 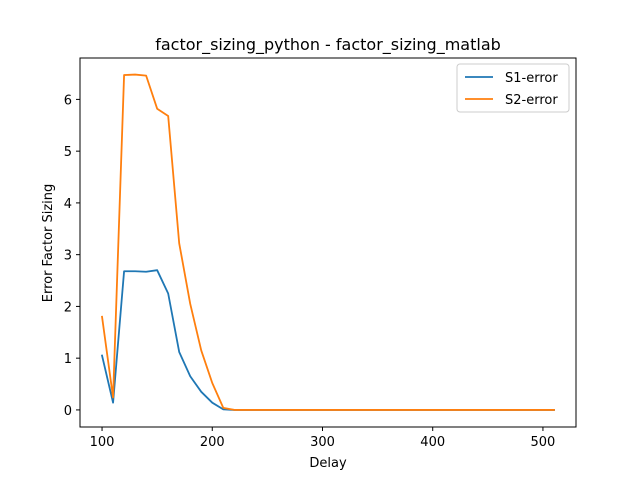 What do you see at coordinates (328, 463) in the screenshot?
I see `x-axis-label: Delay` at bounding box center [328, 463].